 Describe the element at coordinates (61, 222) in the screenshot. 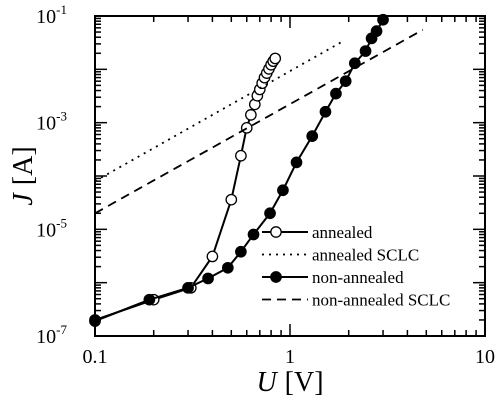

I see `y-tick-exponent: -5` at that location.